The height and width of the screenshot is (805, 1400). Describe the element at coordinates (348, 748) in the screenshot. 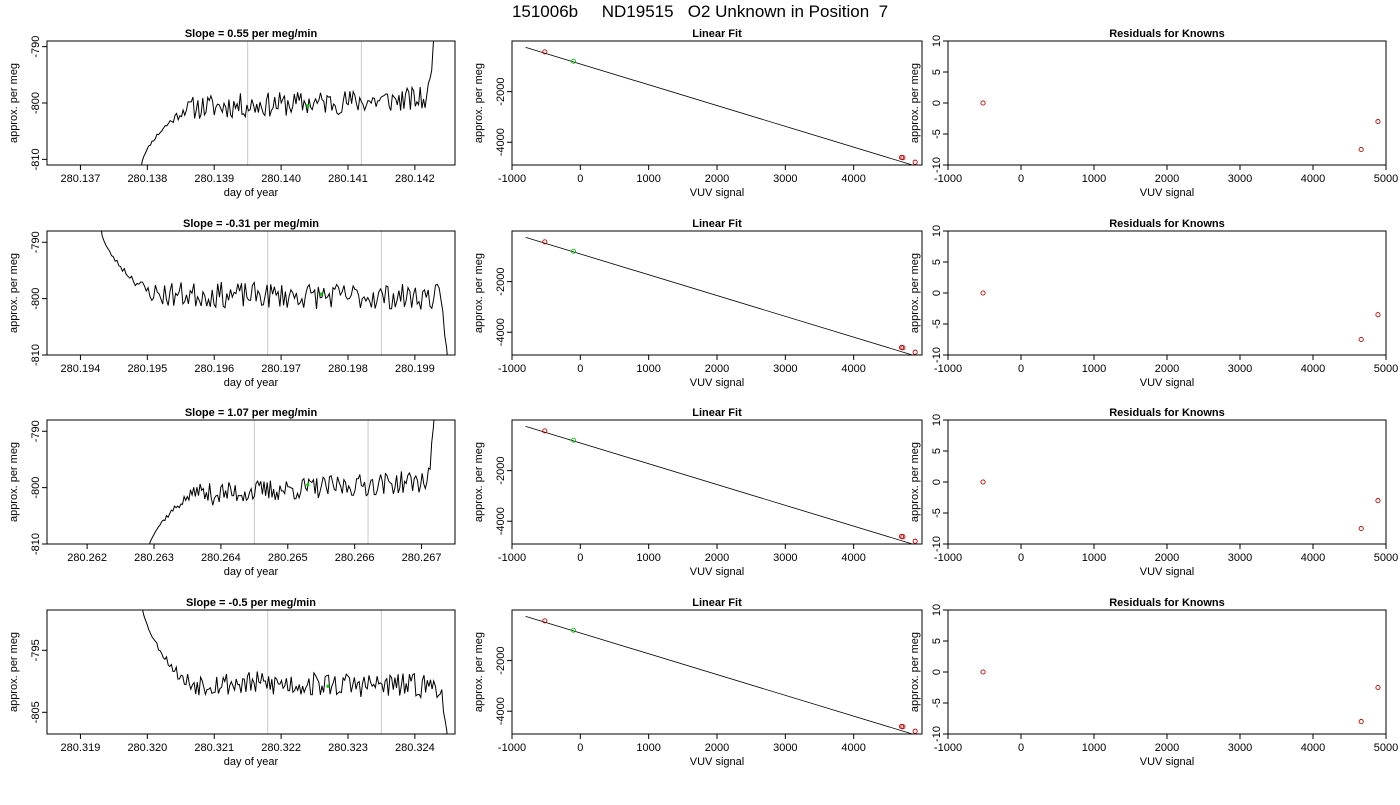

I see `x-tick-label: 280.323` at that location.